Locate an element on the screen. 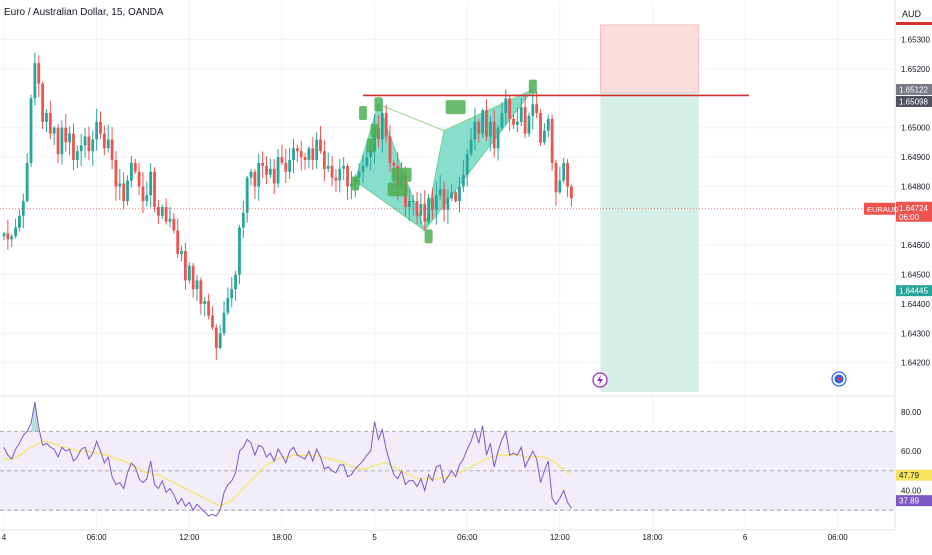  rsi-line is located at coordinates (287, 459).